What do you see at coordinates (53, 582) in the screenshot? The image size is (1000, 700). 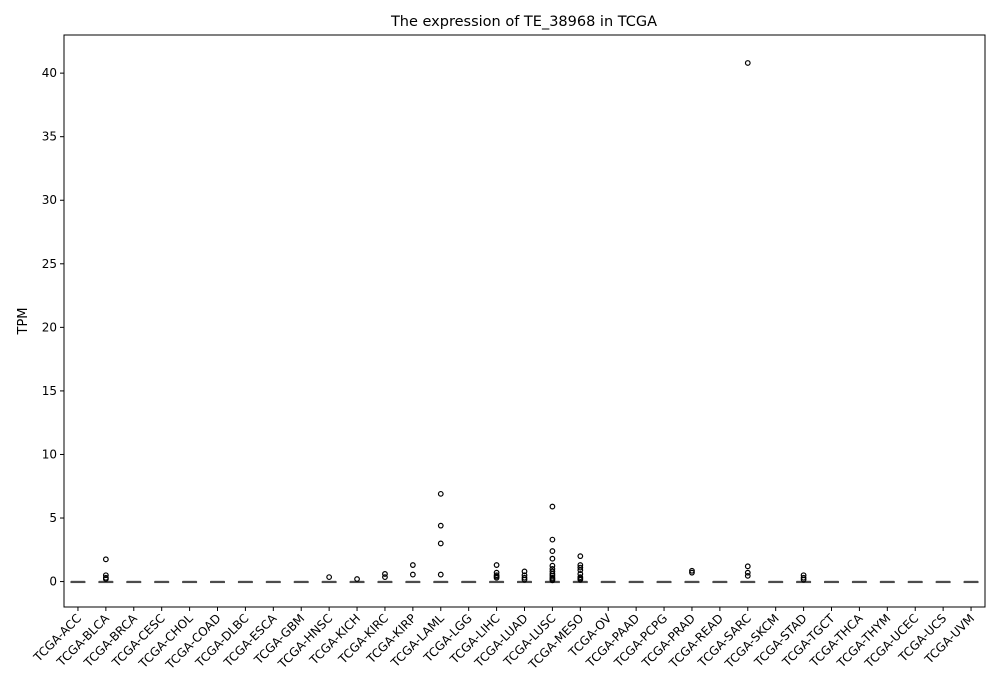 I see `y-tick-label: 0` at bounding box center [53, 582].